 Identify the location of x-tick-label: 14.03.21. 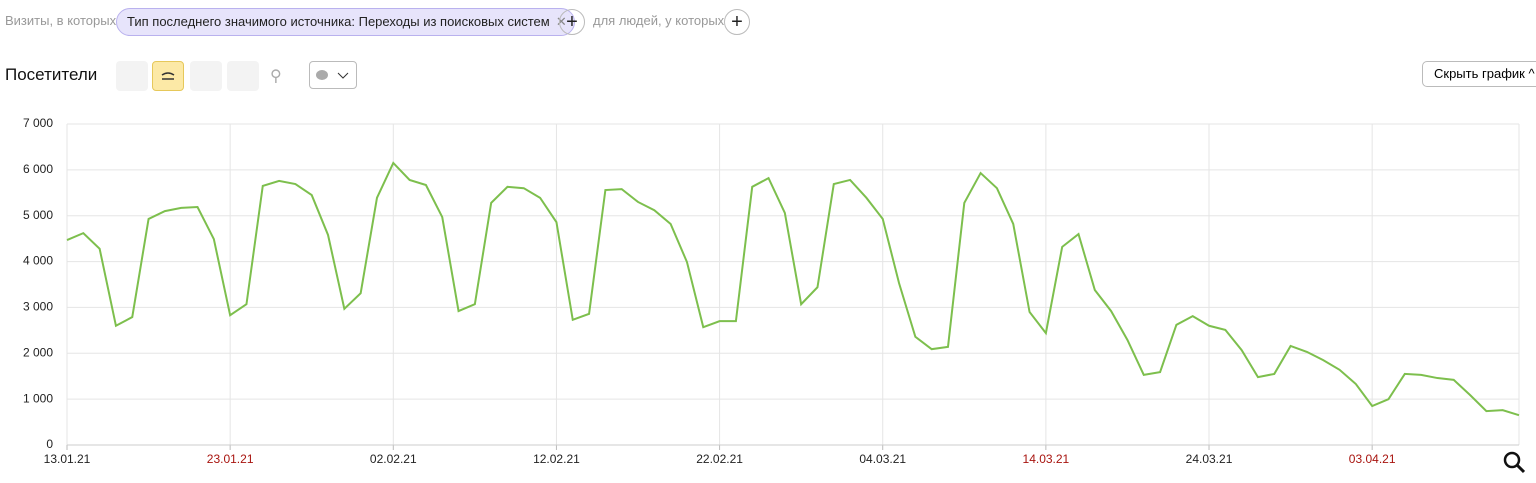
(1046, 459).